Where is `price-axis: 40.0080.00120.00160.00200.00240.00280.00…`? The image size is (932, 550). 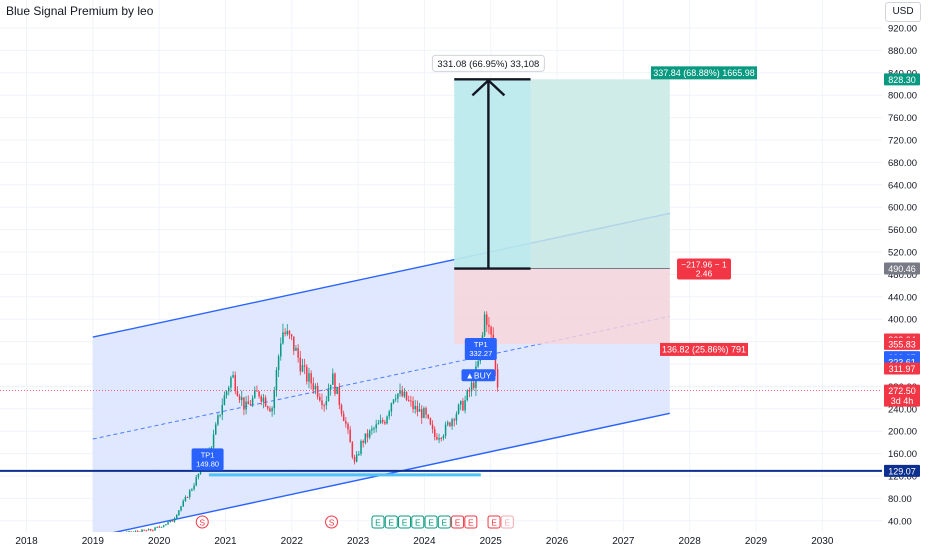 price-axis: 40.0080.00120.00160.00200.00240.00280.00… is located at coordinates (907, 275).